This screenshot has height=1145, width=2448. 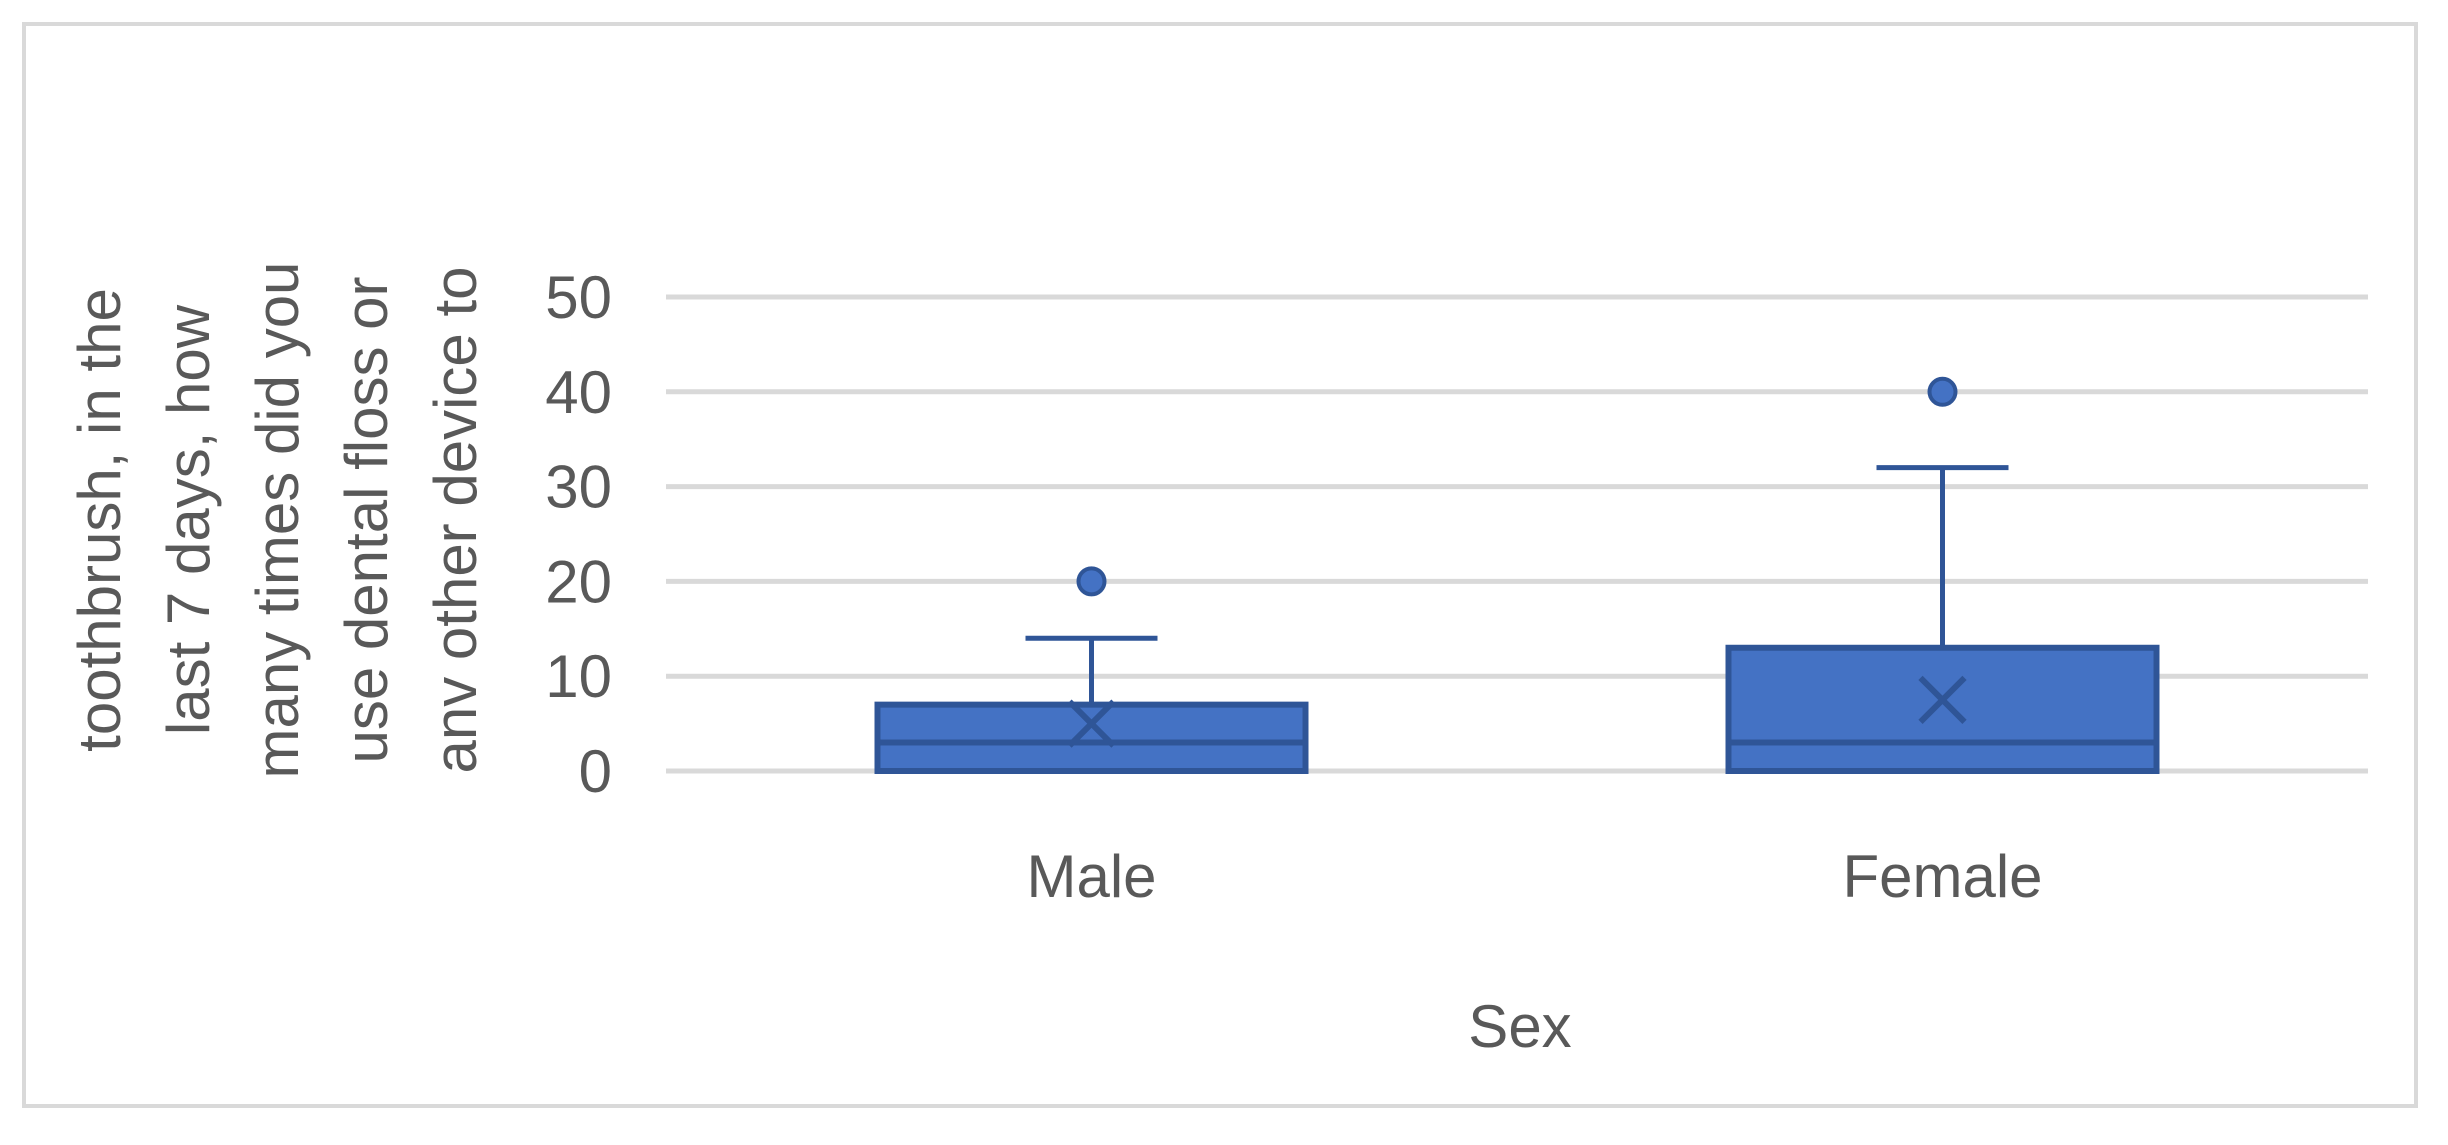 I want to click on category-label: Female, so click(x=1942, y=876).